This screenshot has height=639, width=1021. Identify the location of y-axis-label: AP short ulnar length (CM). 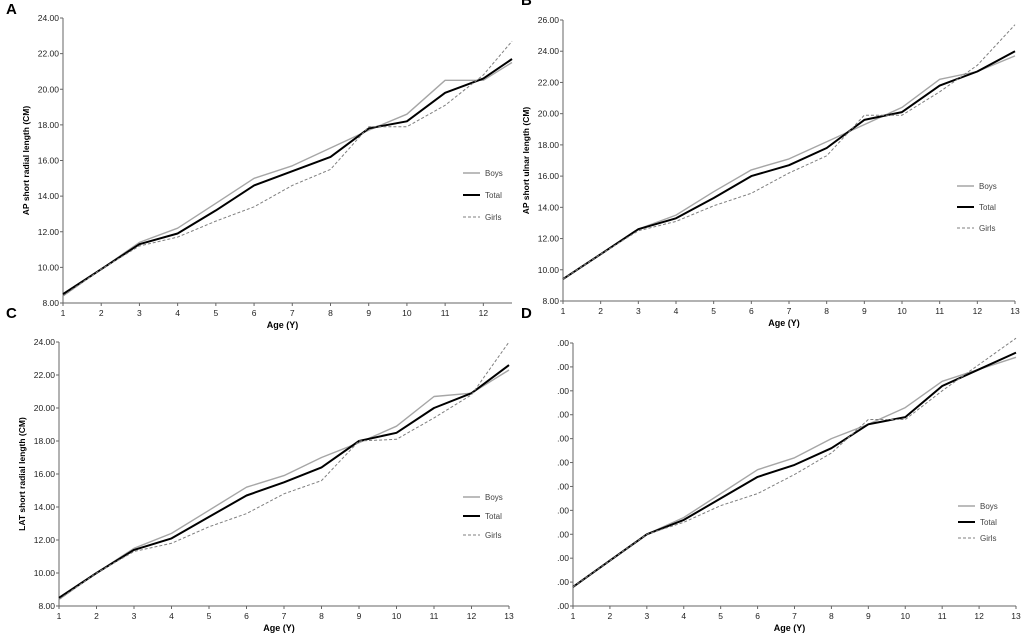
(526, 161).